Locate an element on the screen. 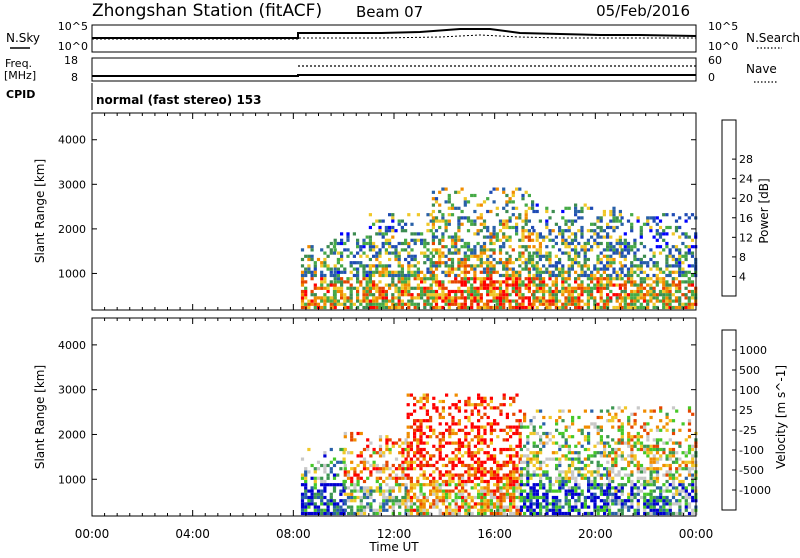  nave-tick-bottom: 0 is located at coordinates (711, 77).